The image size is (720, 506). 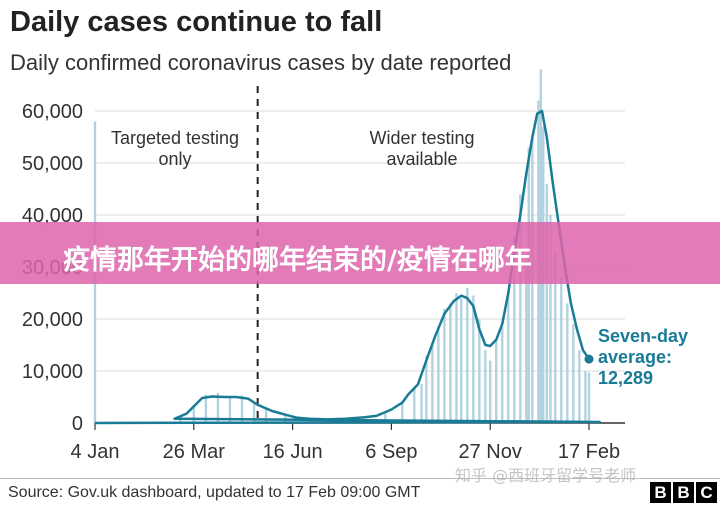 I want to click on footer-divider, so click(x=360, y=478).